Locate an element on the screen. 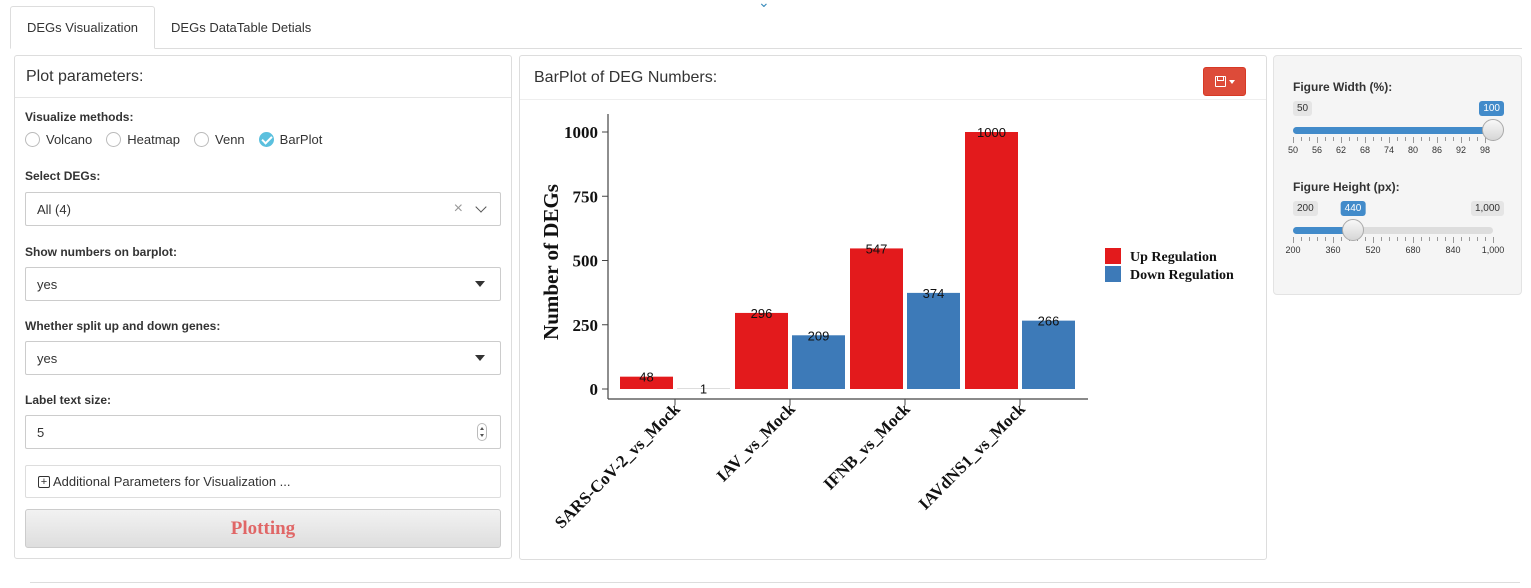 Image resolution: width=1531 pixels, height=588 pixels. radio-venn: Venn is located at coordinates (219, 139).